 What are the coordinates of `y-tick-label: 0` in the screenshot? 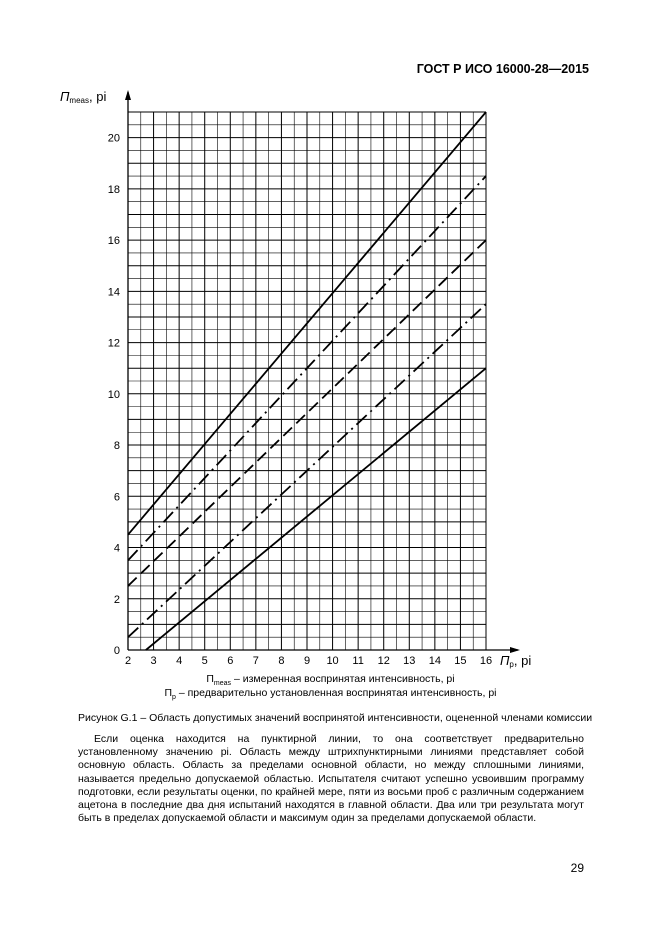 It's located at (117, 651).